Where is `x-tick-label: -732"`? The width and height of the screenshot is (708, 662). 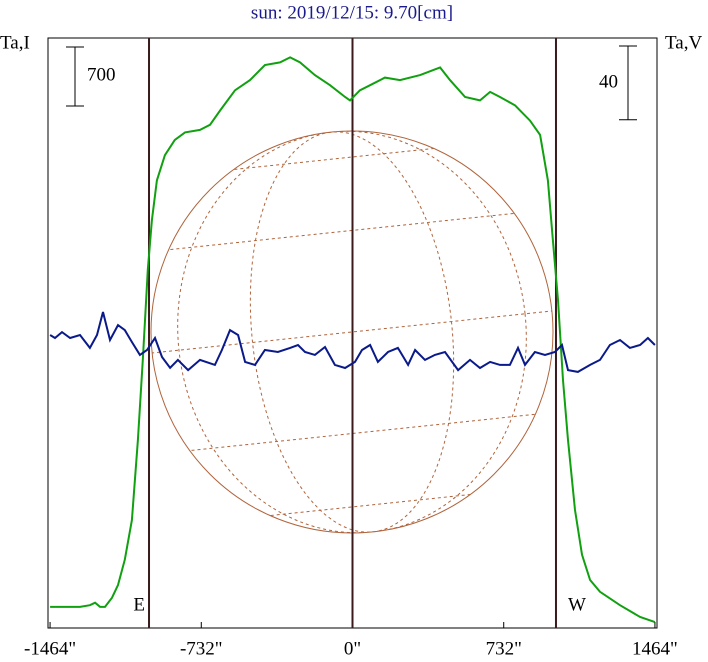
x-tick-label: -732" is located at coordinates (201, 648).